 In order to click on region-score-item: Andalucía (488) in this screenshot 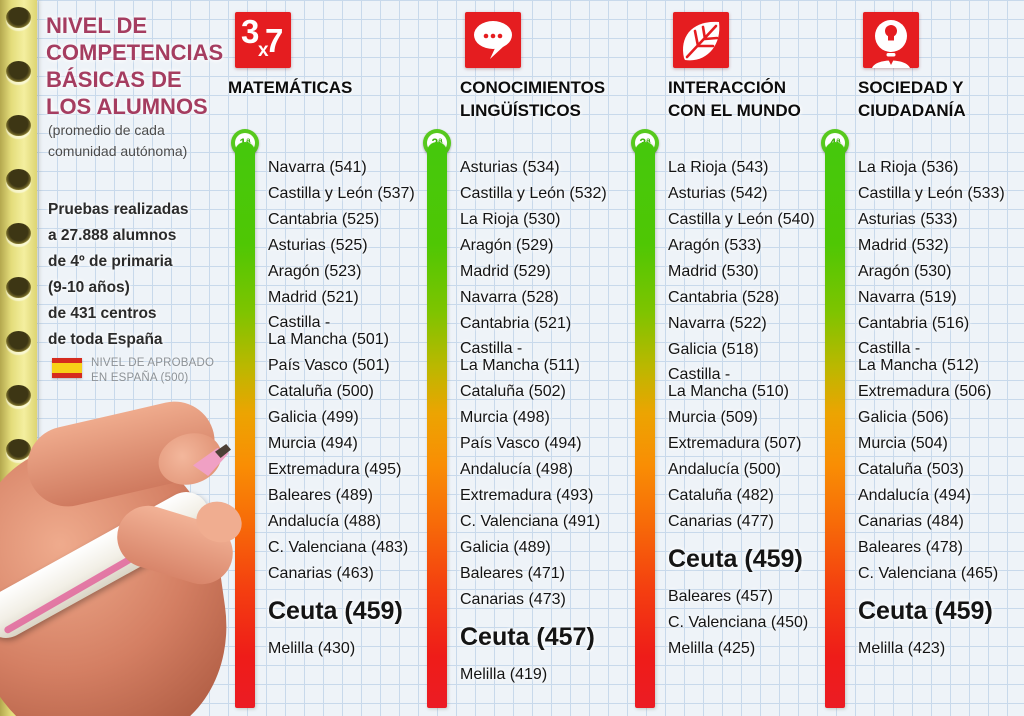, I will do `click(324, 521)`.